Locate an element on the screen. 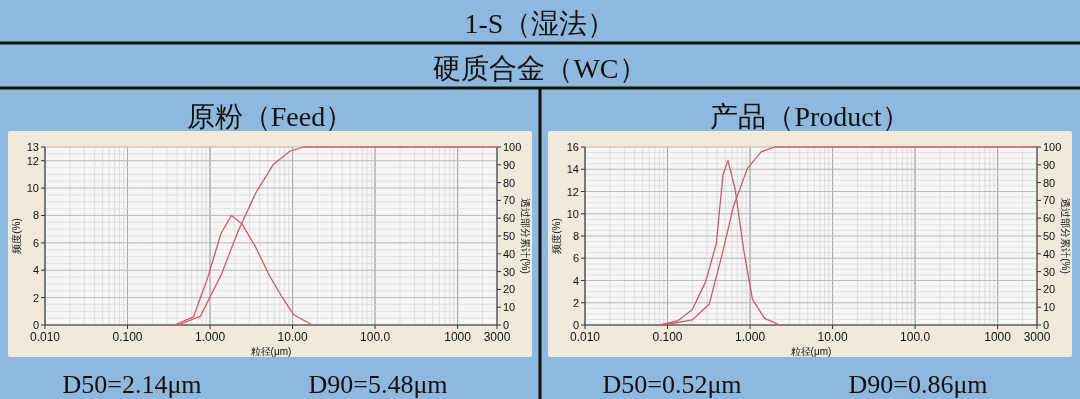 This screenshot has height=399, width=1080. y-tick-label: 16 is located at coordinates (572, 147).